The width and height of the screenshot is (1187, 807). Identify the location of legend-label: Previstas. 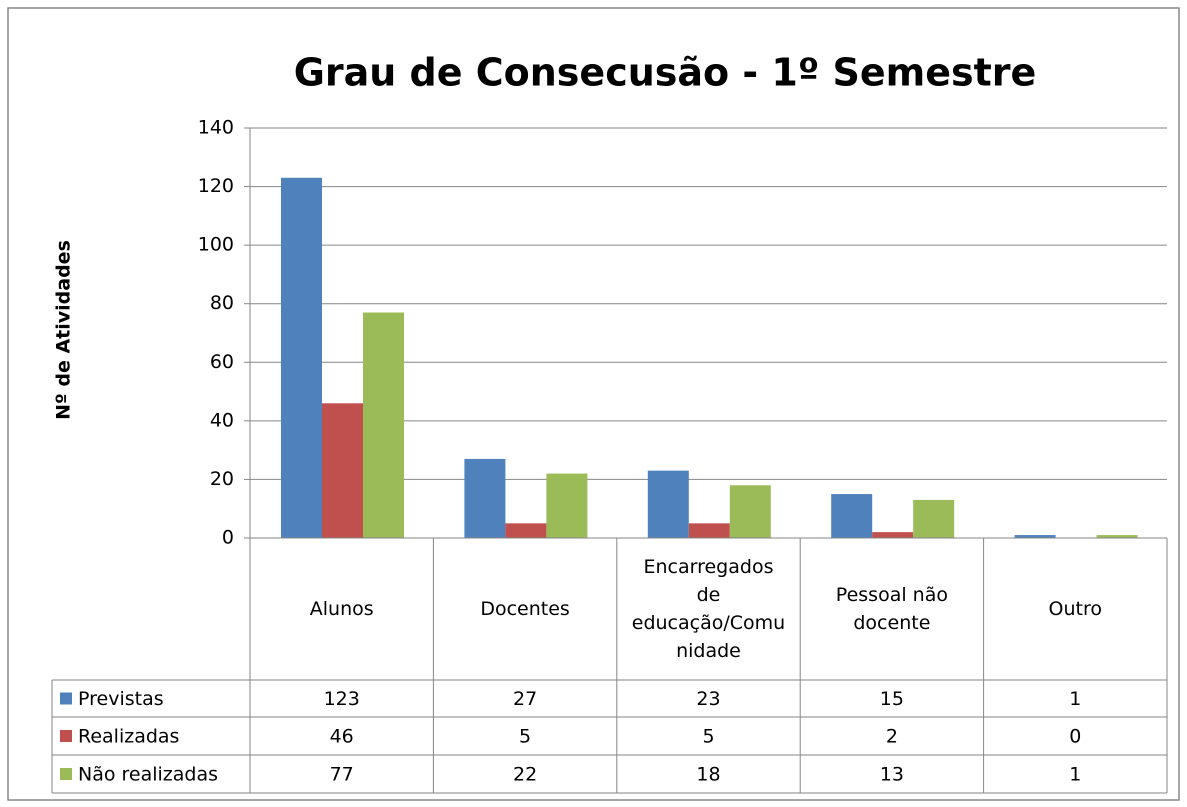
(121, 699).